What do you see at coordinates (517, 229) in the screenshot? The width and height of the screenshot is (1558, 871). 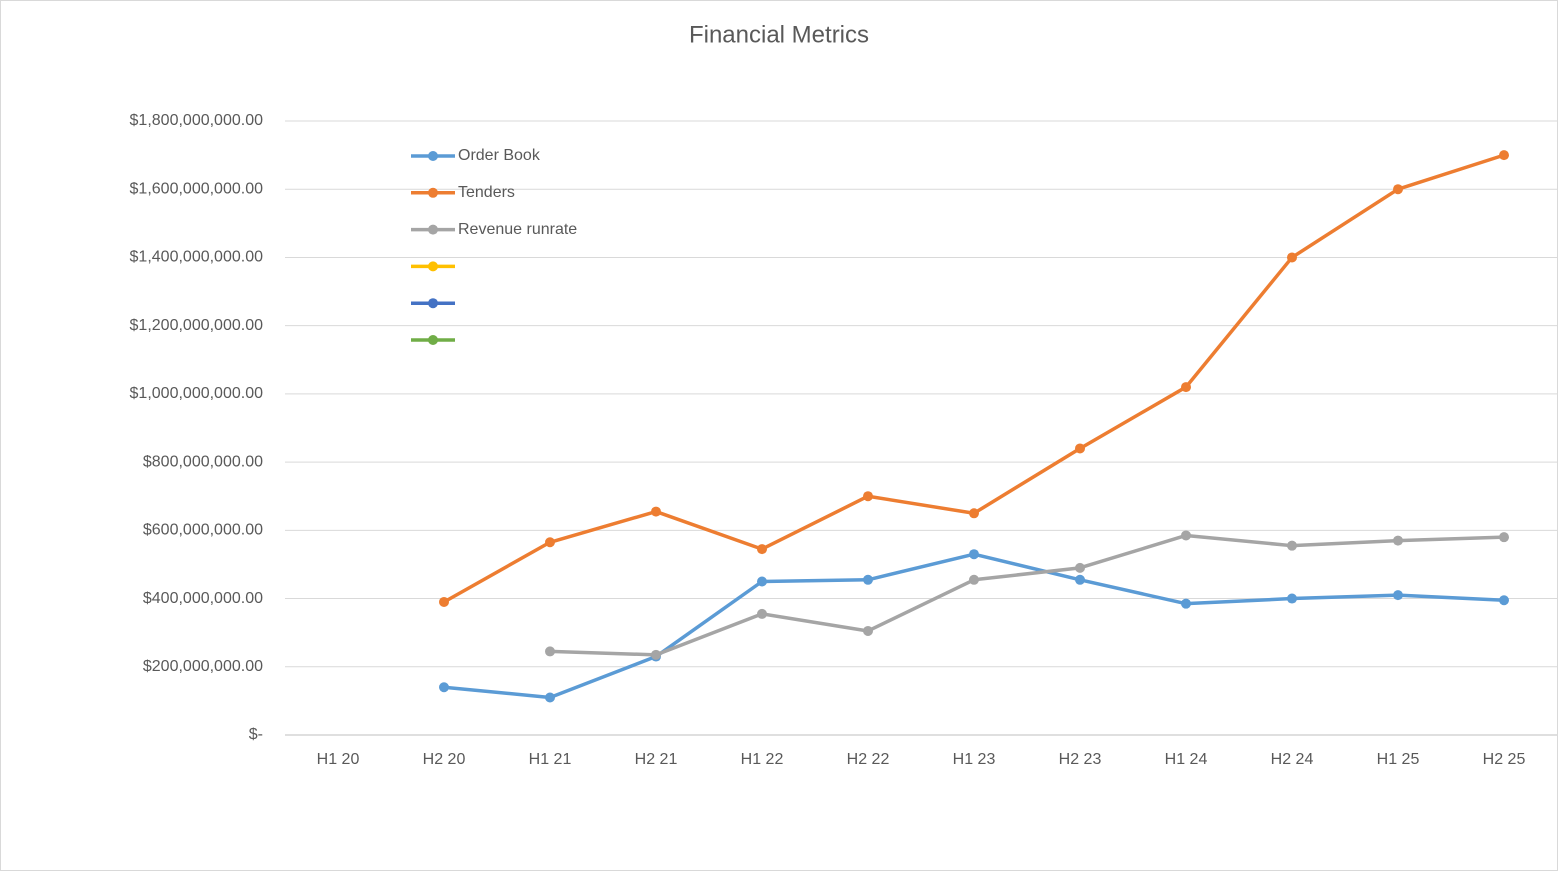 I see `legend-label: Revenue runrate` at bounding box center [517, 229].